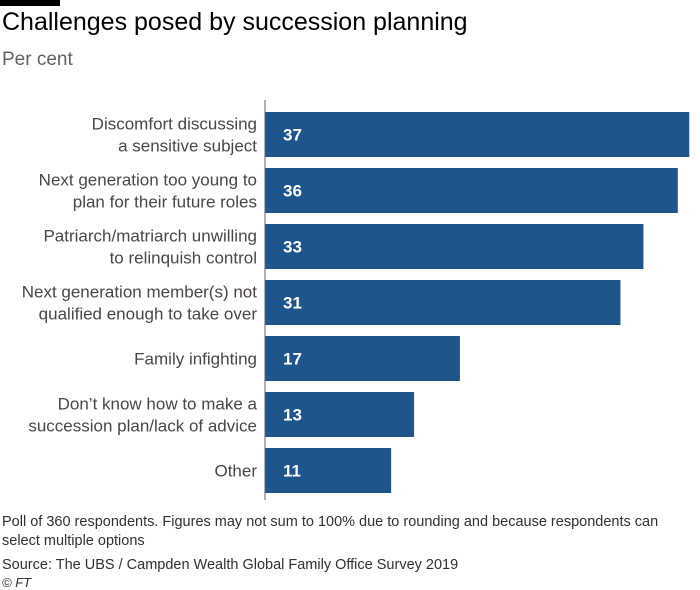 The width and height of the screenshot is (700, 590). Describe the element at coordinates (17, 582) in the screenshot. I see `ft-credit: © FT` at that location.